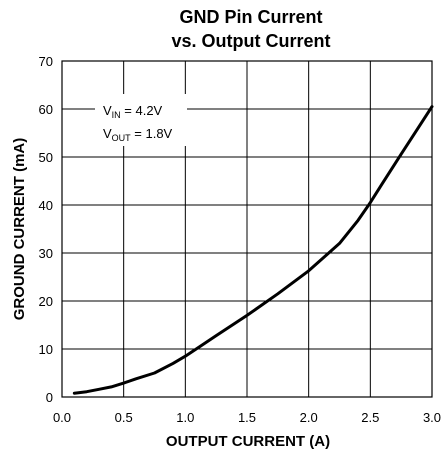 The width and height of the screenshot is (441, 456). What do you see at coordinates (46, 61) in the screenshot?
I see `y-tick-label: 70` at bounding box center [46, 61].